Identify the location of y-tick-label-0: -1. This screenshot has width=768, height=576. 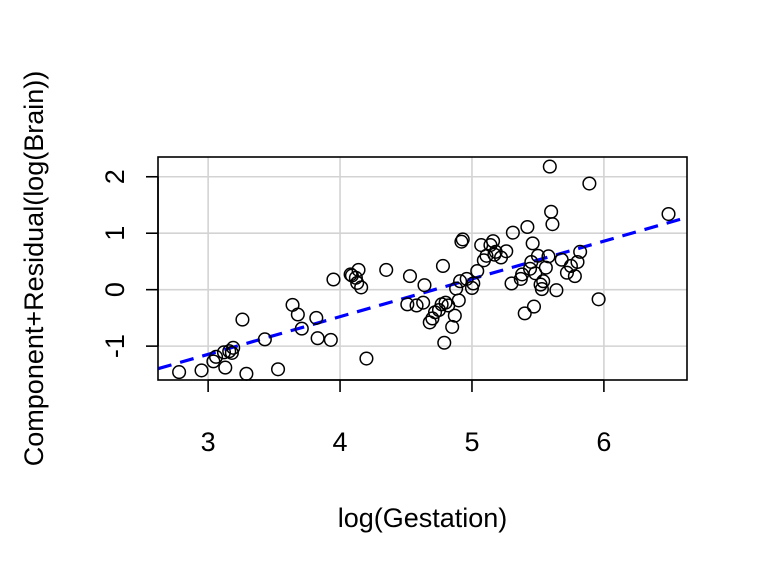
(115, 346).